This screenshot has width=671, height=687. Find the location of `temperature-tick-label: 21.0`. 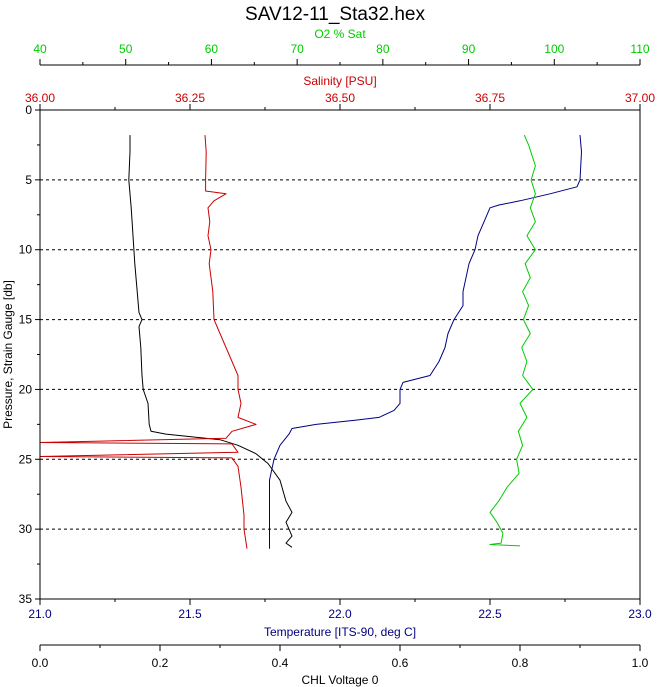

temperature-tick-label: 21.0 is located at coordinates (40, 614).